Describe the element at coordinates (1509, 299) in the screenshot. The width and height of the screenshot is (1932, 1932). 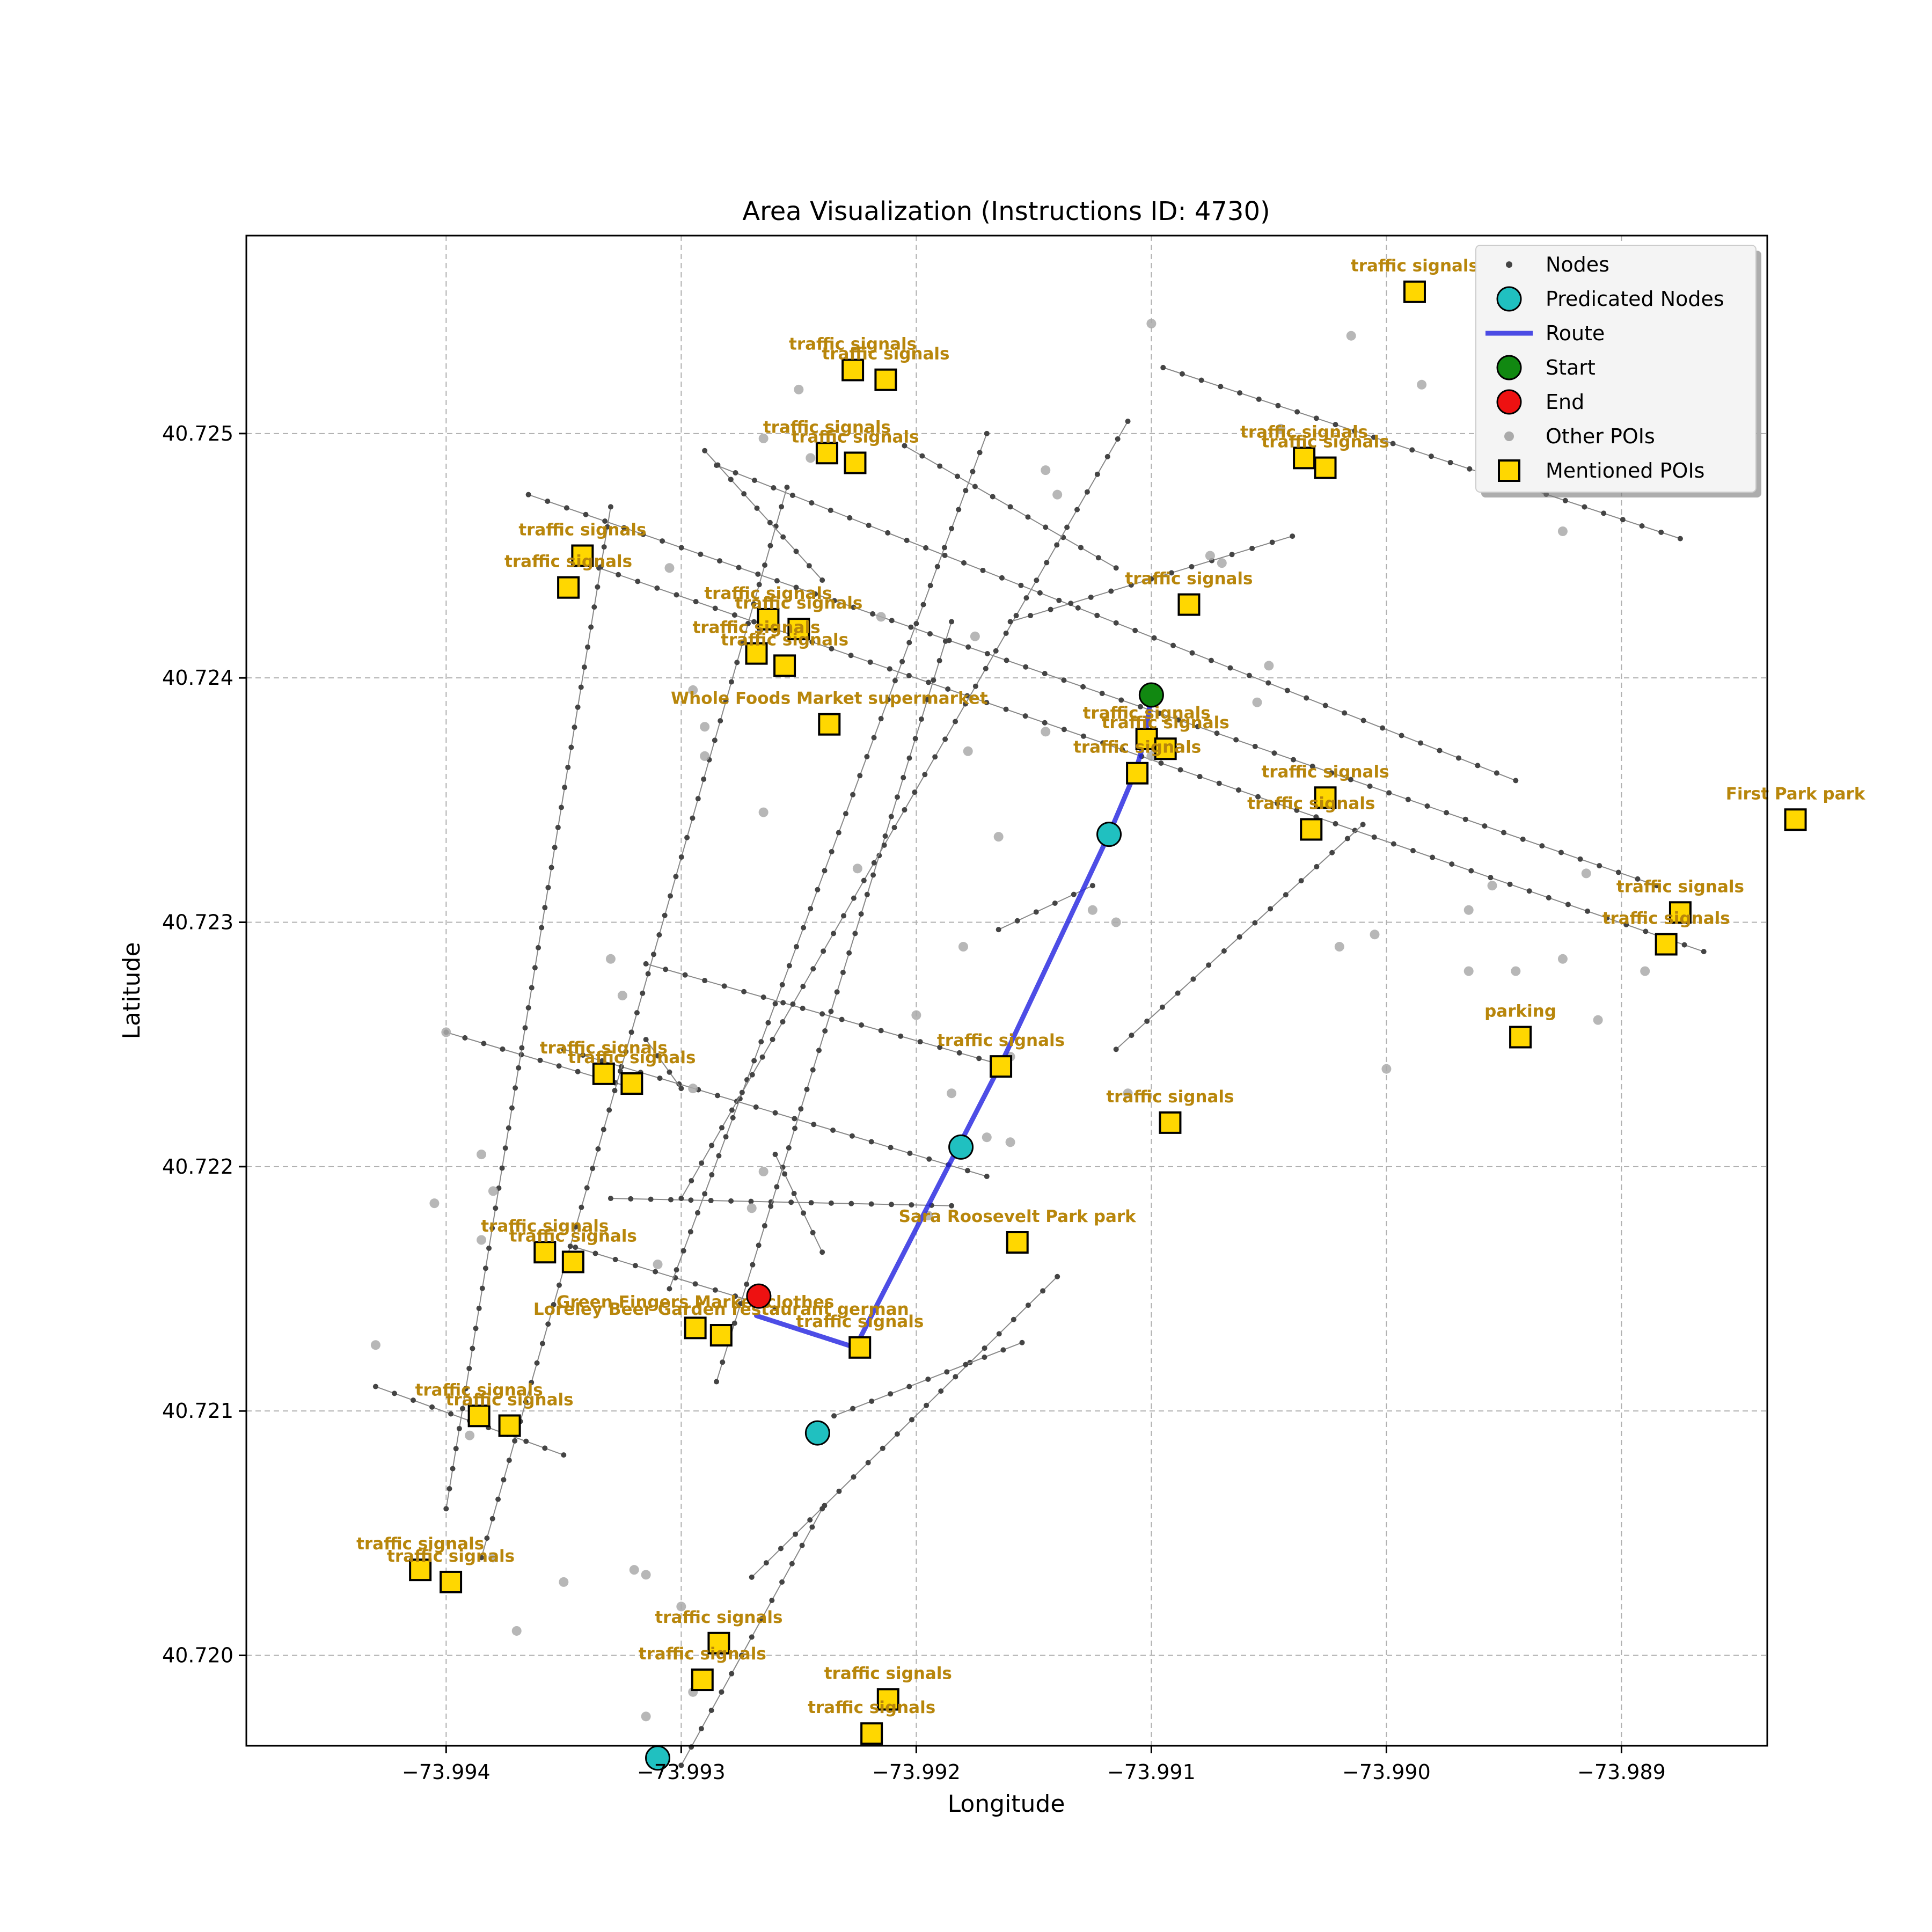
I see `legend-predicted-icon` at that location.